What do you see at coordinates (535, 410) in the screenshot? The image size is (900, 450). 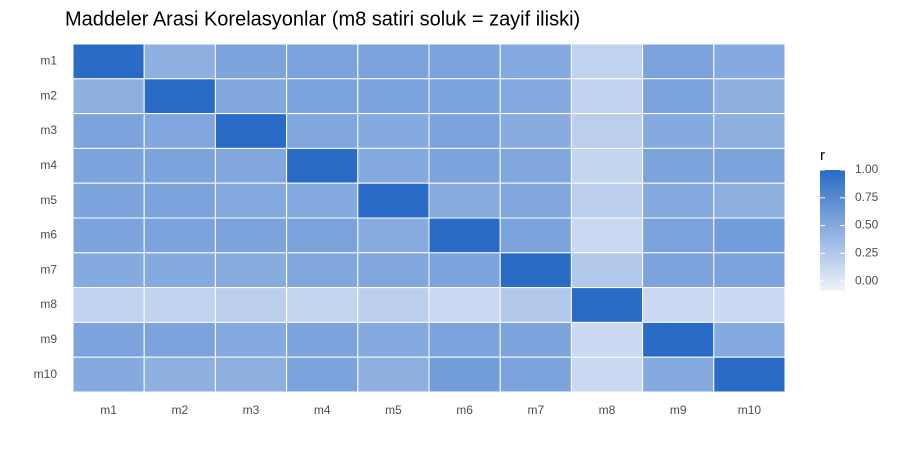 I see `x-tick-label: m7` at bounding box center [535, 410].